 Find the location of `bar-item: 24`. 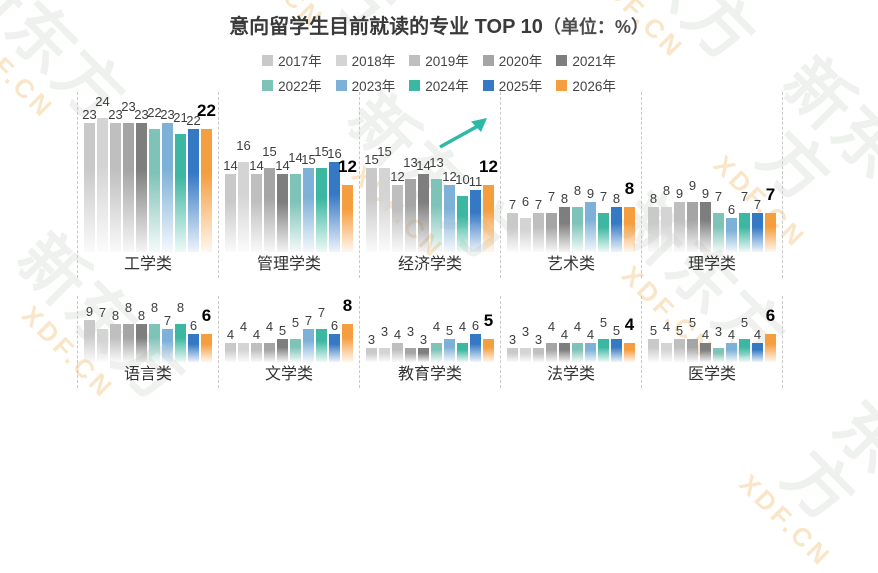

bar-item: 24 is located at coordinates (102, 173).